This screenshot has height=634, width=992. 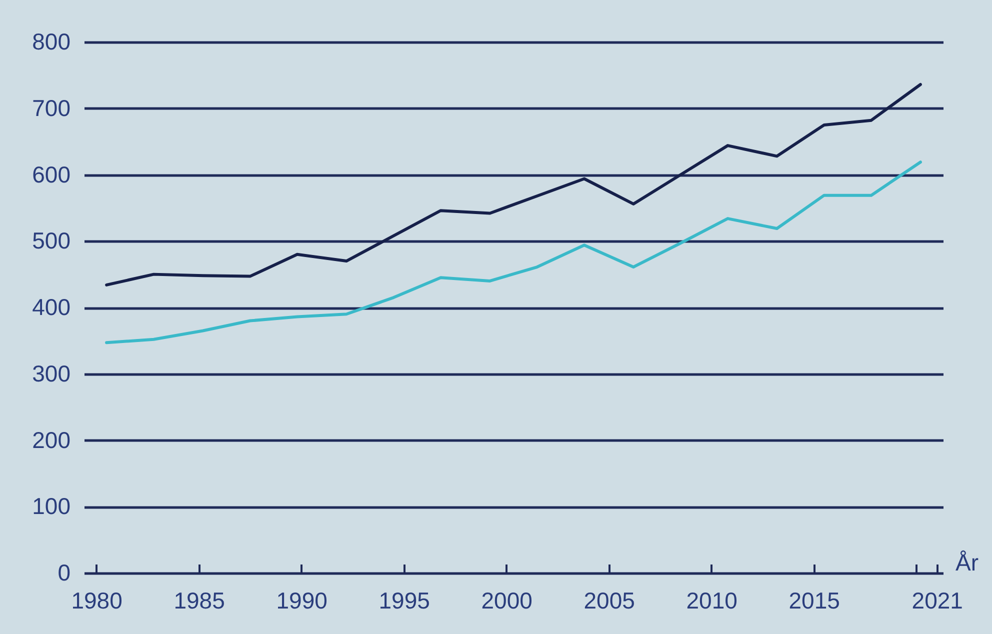 What do you see at coordinates (937, 601) in the screenshot?
I see `x-tick-label: 2021` at bounding box center [937, 601].